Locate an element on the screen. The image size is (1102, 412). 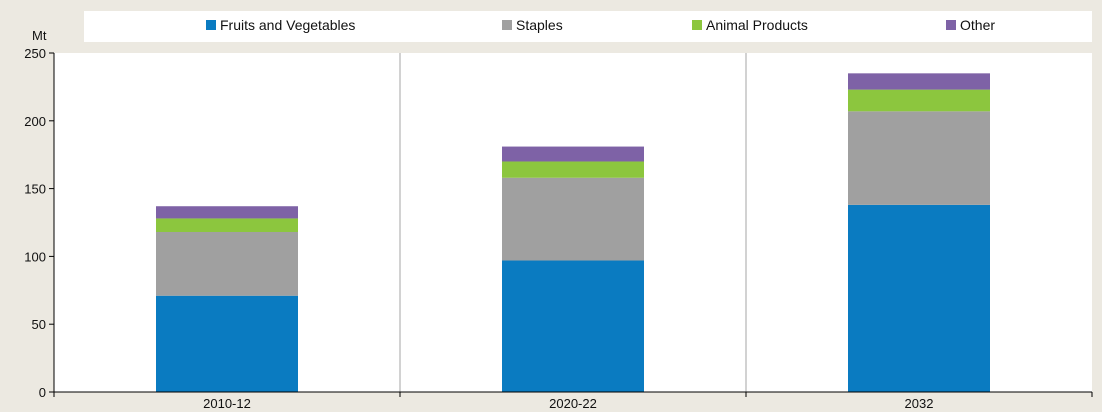
y-tick-label: 200 is located at coordinates (35, 121).